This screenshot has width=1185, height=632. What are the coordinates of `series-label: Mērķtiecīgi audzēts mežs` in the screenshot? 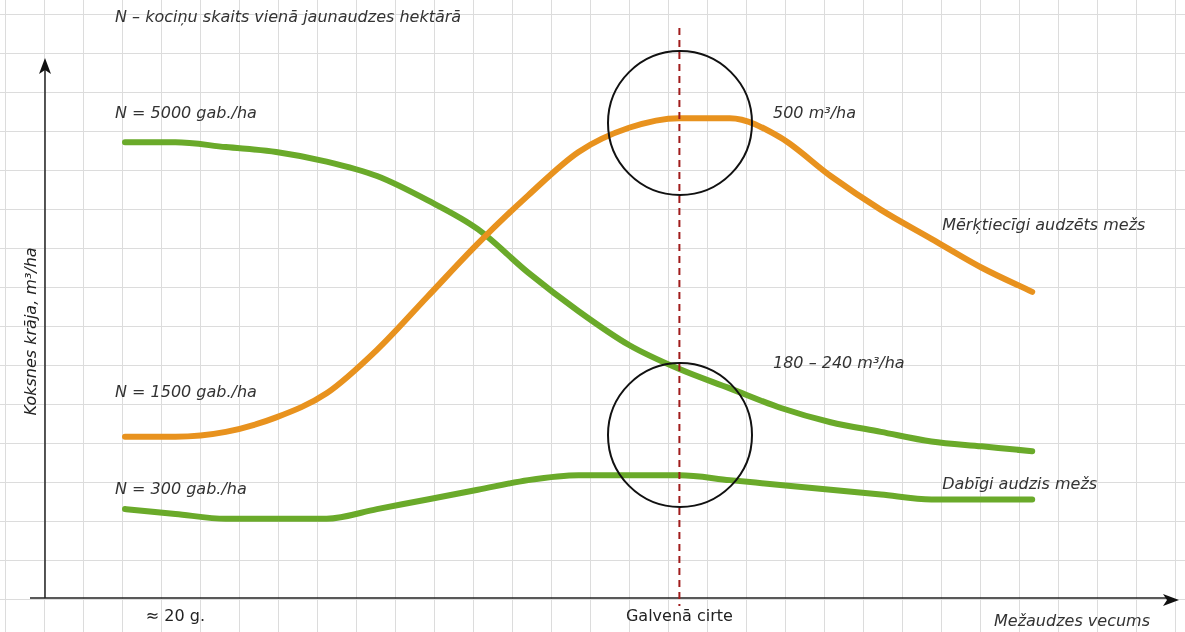 It's located at (1044, 224).